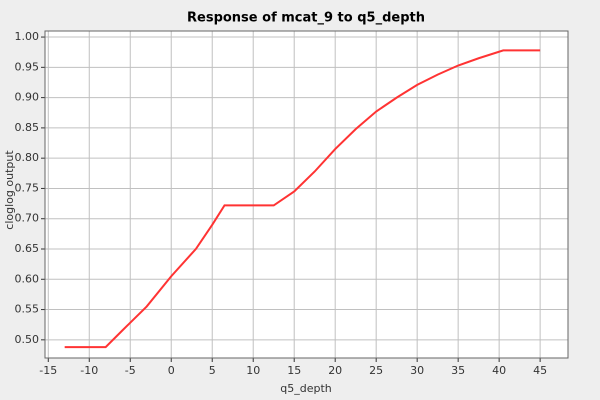 This screenshot has width=600, height=400. What do you see at coordinates (27, 218) in the screenshot?
I see `y-tick-label: 0.70` at bounding box center [27, 218].